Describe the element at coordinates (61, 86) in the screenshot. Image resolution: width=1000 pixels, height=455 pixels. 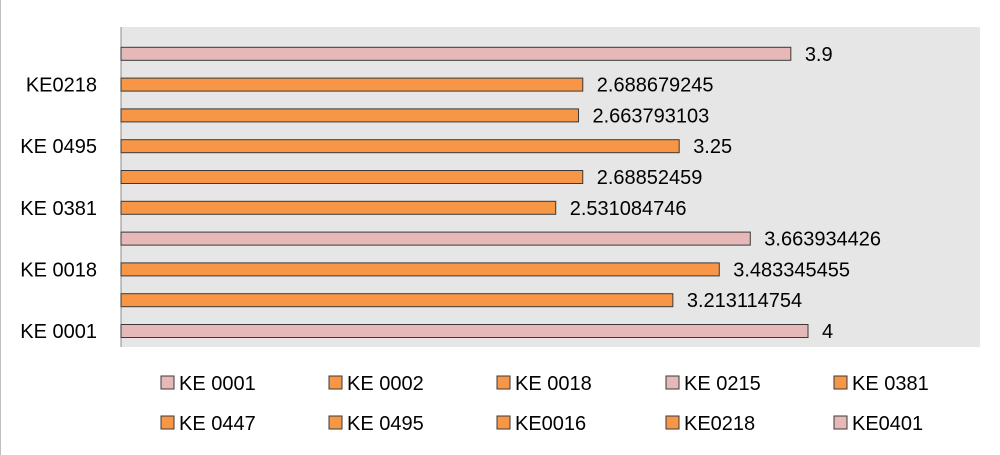
I see `y-tick-label-ke0218: KE0218` at that location.